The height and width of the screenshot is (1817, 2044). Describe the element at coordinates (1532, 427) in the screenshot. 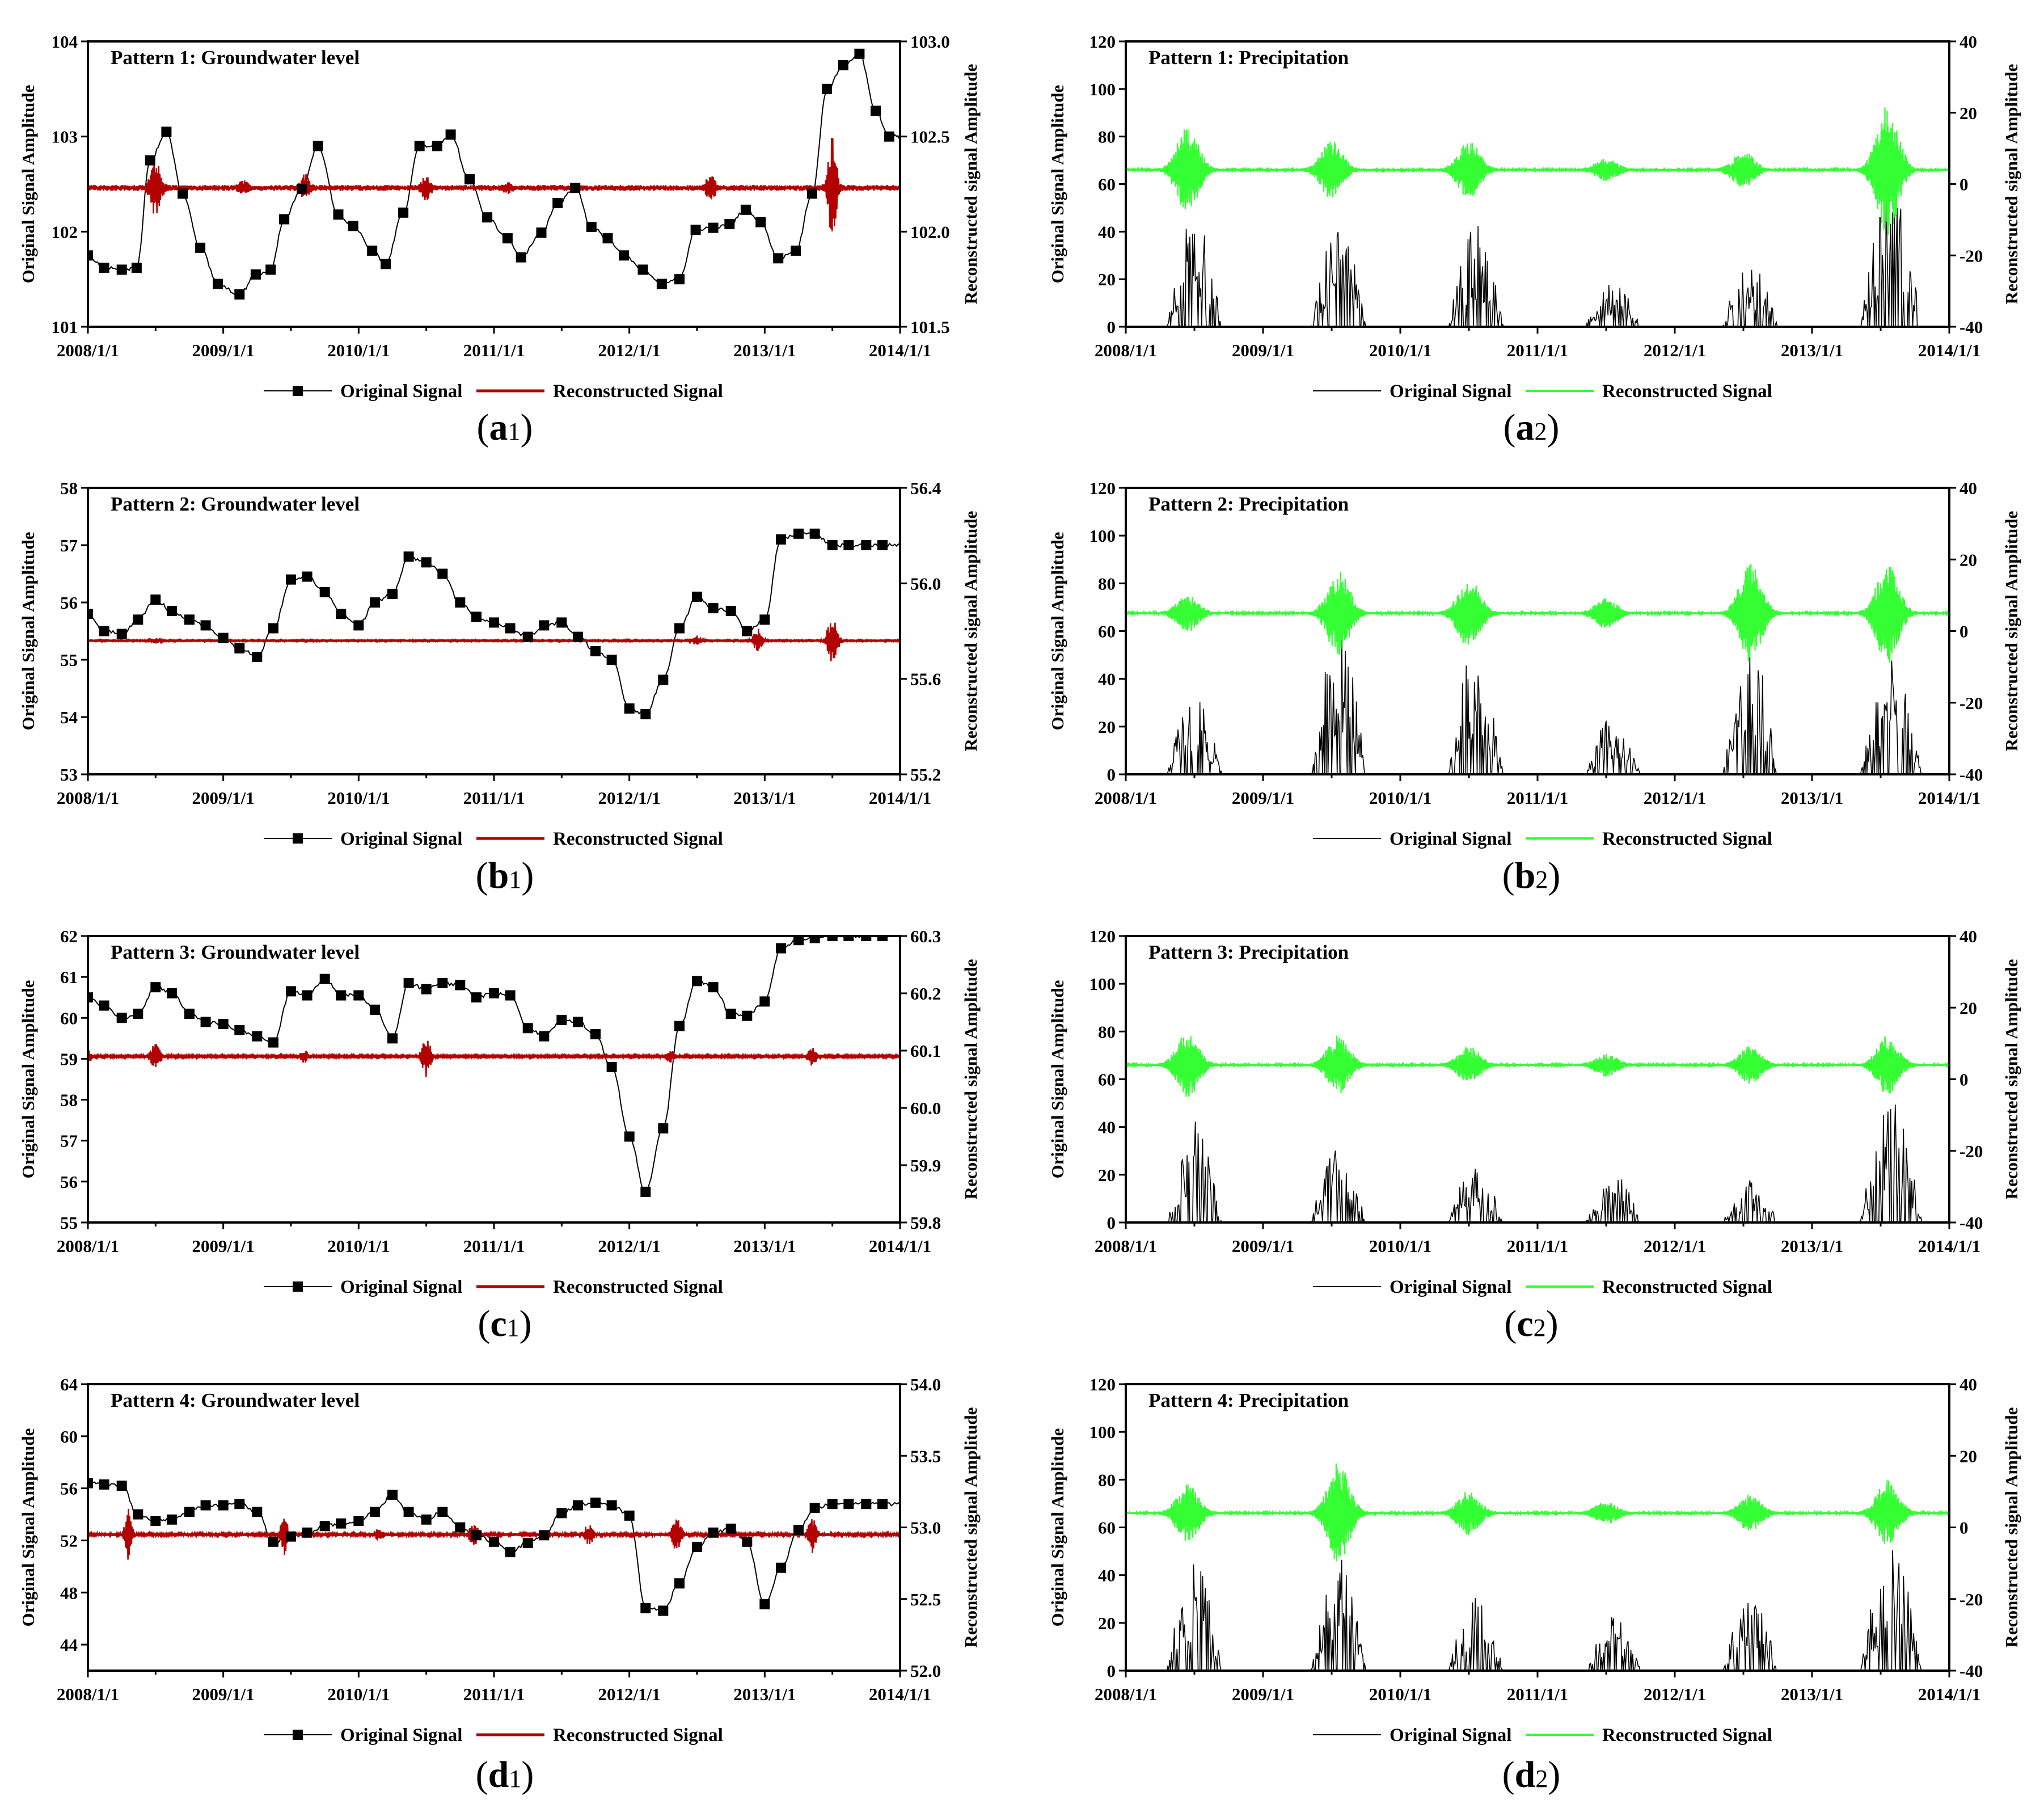

I see `panel-caption: (a2)` at that location.